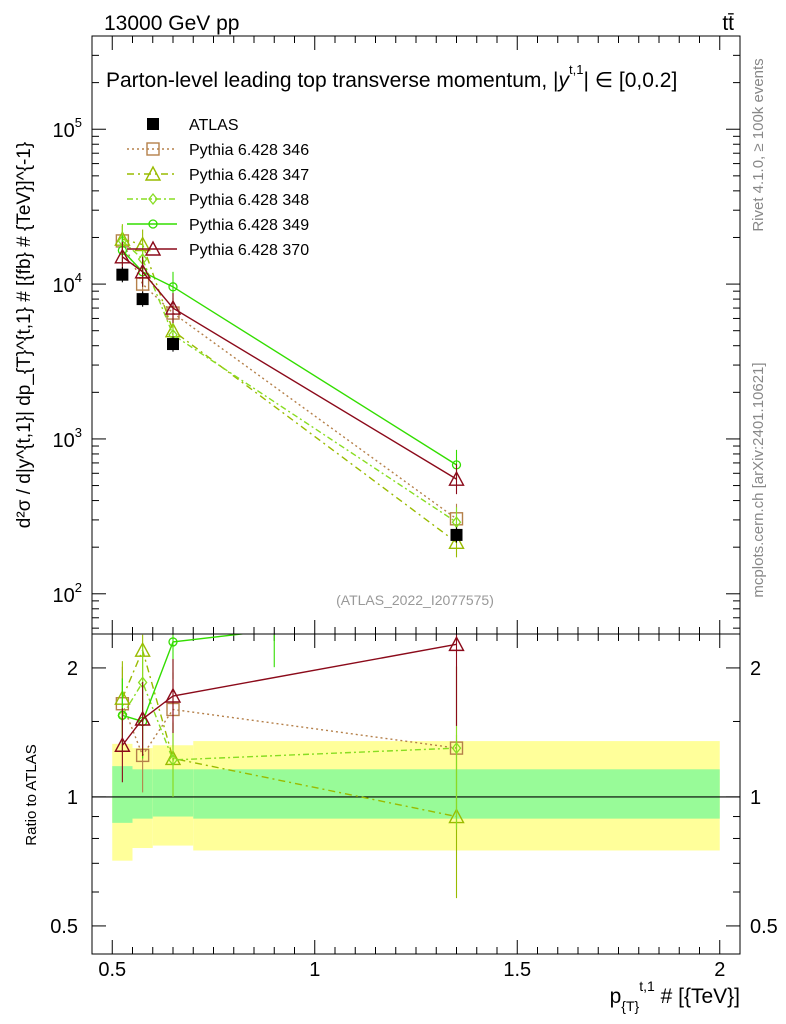 This screenshot has height=1024, width=786. I want to click on atlas-data-group, so click(289, 405).